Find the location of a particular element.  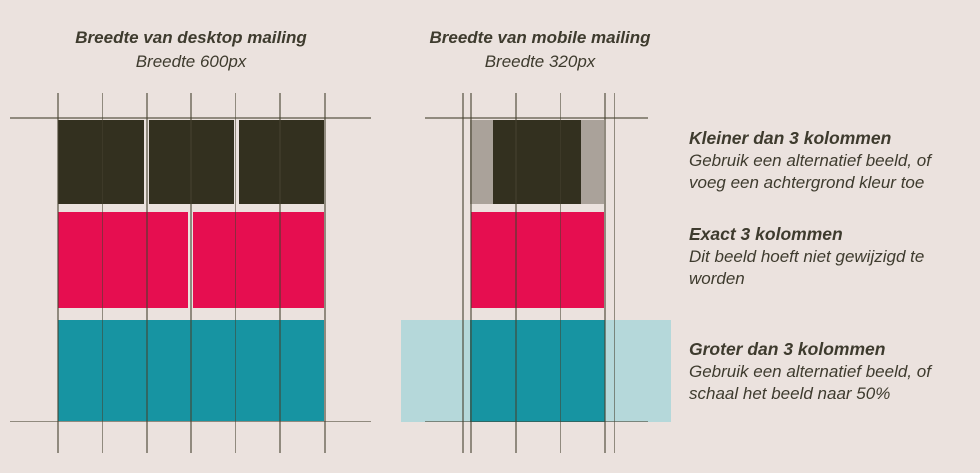

annotation-text-line: worden is located at coordinates (717, 278).